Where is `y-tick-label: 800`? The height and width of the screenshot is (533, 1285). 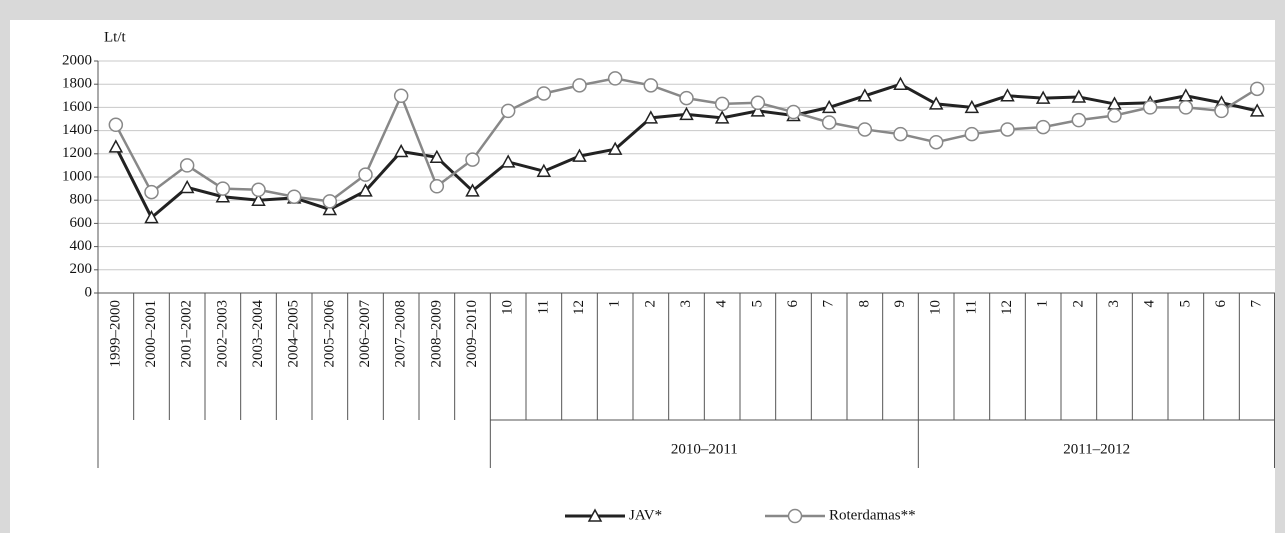
y-tick-label: 800 is located at coordinates (81, 200).